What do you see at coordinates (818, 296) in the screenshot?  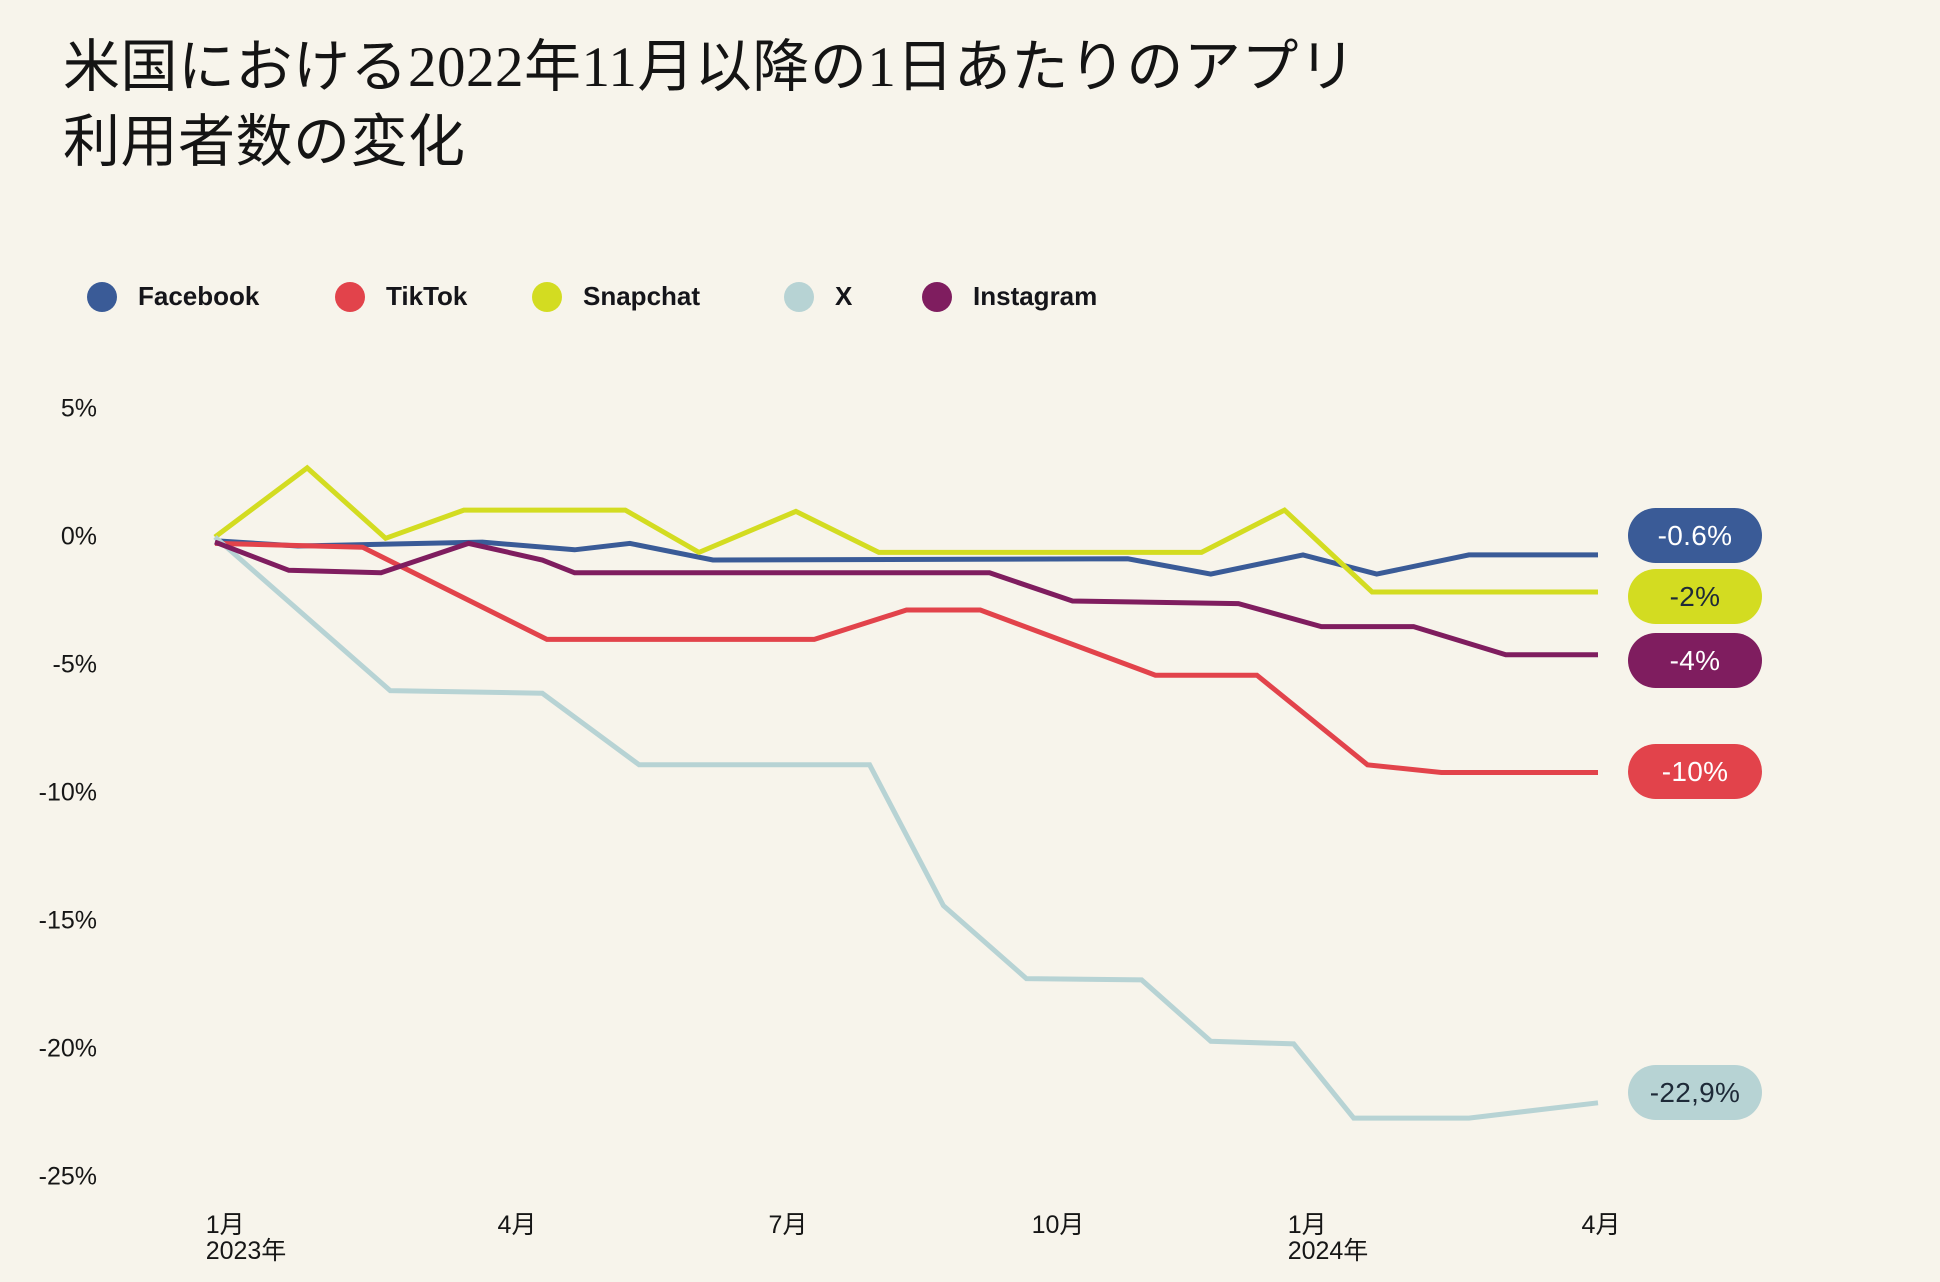 I see `legend-item-x: X` at bounding box center [818, 296].